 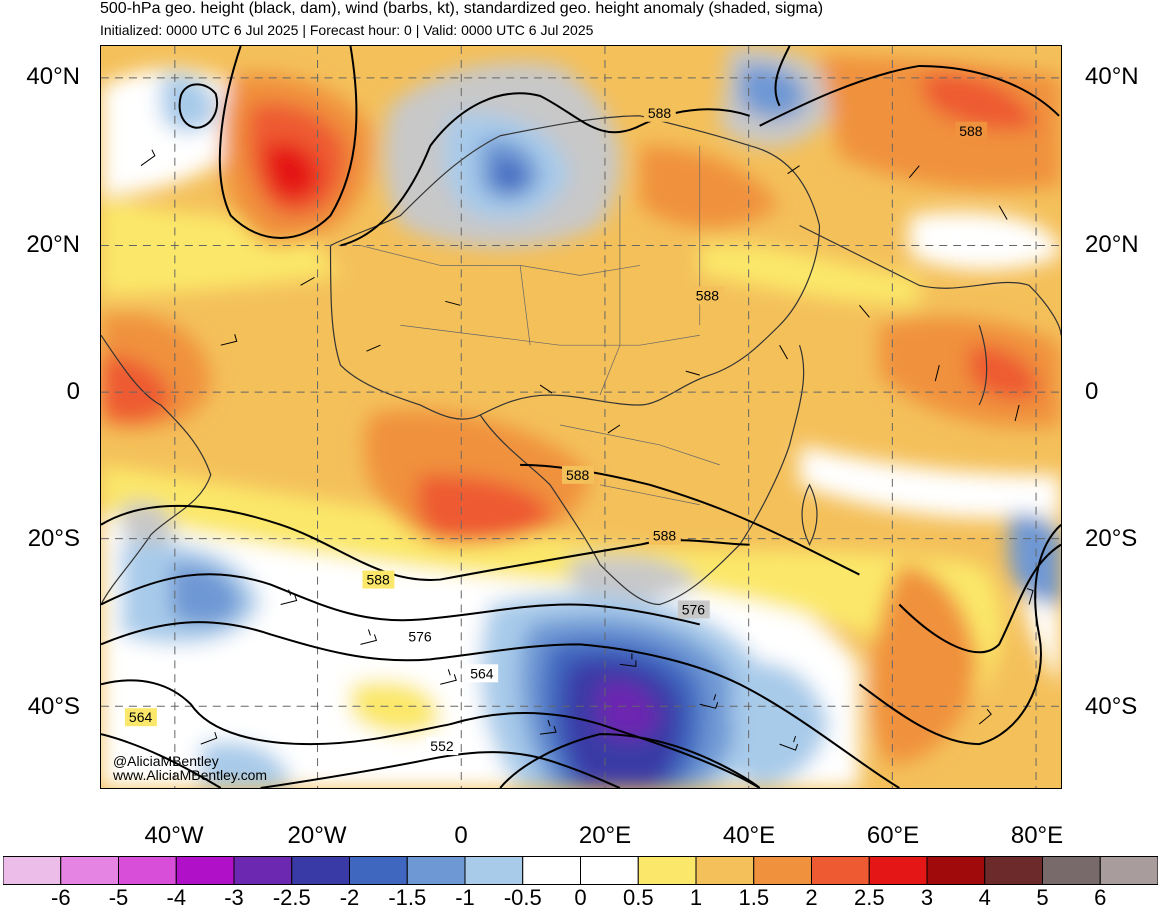 I want to click on lat-label-20s-left: 20°S, so click(x=53, y=538).